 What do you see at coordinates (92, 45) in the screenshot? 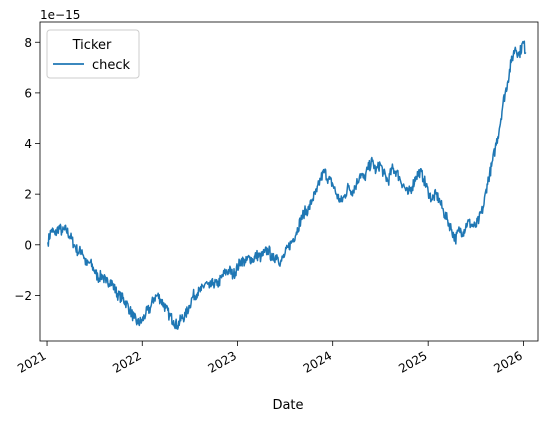
I see `legend-title: Ticker` at bounding box center [92, 45].